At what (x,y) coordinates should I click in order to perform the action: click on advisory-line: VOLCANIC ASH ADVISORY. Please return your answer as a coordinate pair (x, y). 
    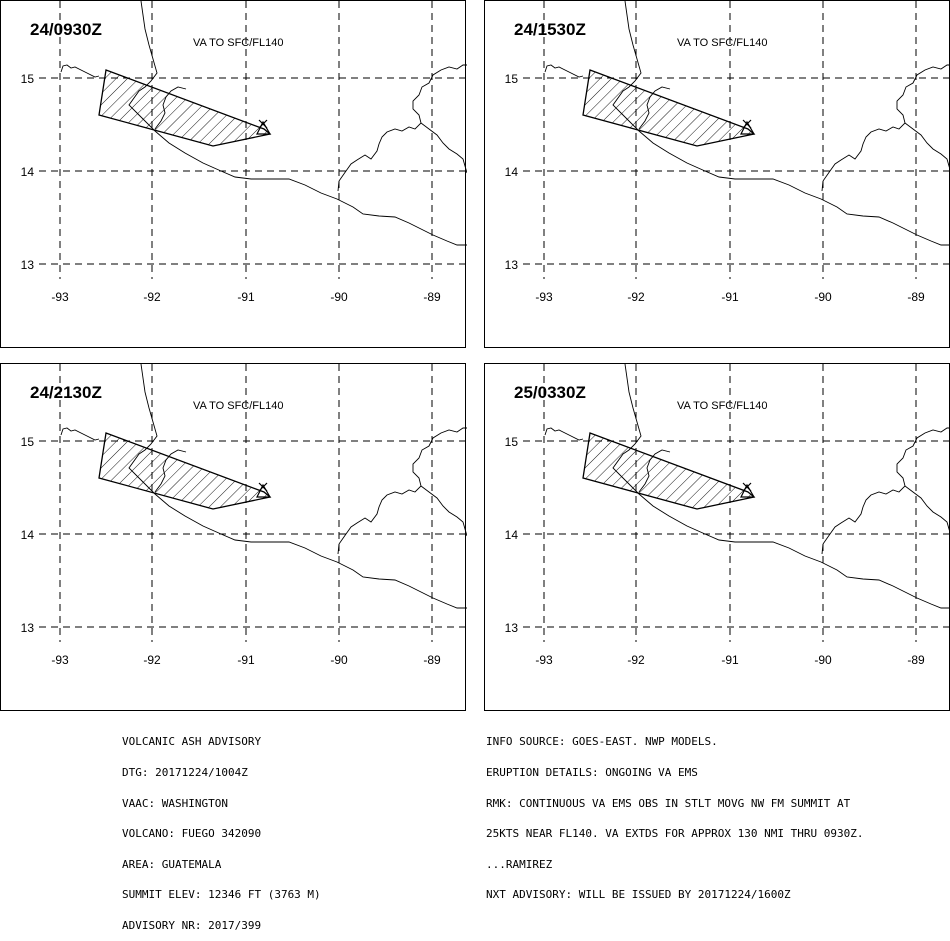
    Looking at the image, I should click on (192, 742).